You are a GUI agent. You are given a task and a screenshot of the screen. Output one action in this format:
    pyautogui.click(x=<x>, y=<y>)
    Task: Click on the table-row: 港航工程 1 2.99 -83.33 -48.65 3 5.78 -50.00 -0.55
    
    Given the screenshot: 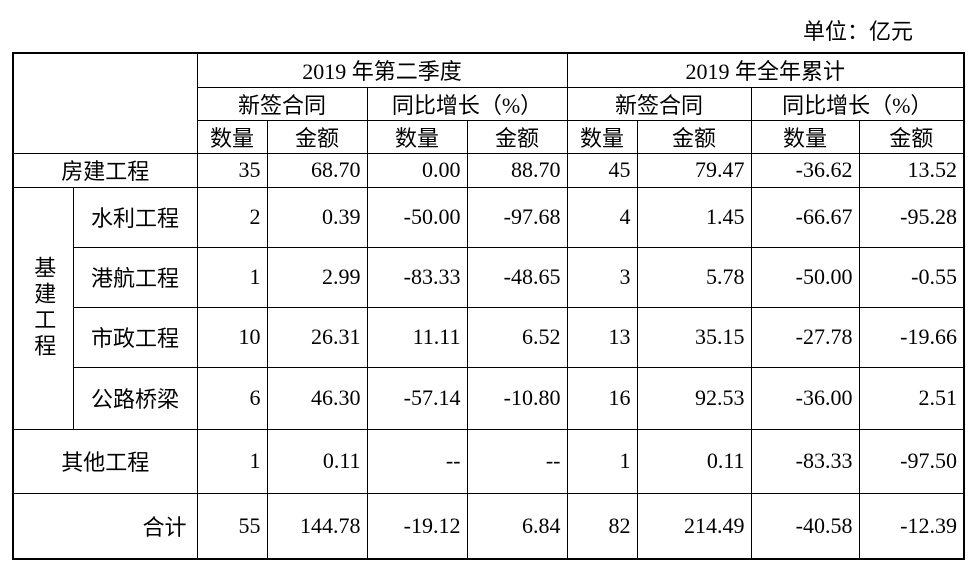 What is the action you would take?
    pyautogui.click(x=489, y=277)
    